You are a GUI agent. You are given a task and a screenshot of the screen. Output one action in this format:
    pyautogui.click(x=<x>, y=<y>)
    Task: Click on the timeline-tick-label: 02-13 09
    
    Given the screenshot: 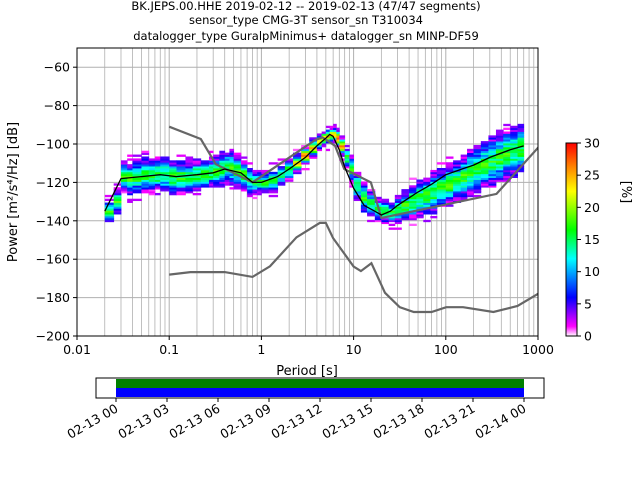 What is the action you would take?
    pyautogui.click(x=245, y=421)
    